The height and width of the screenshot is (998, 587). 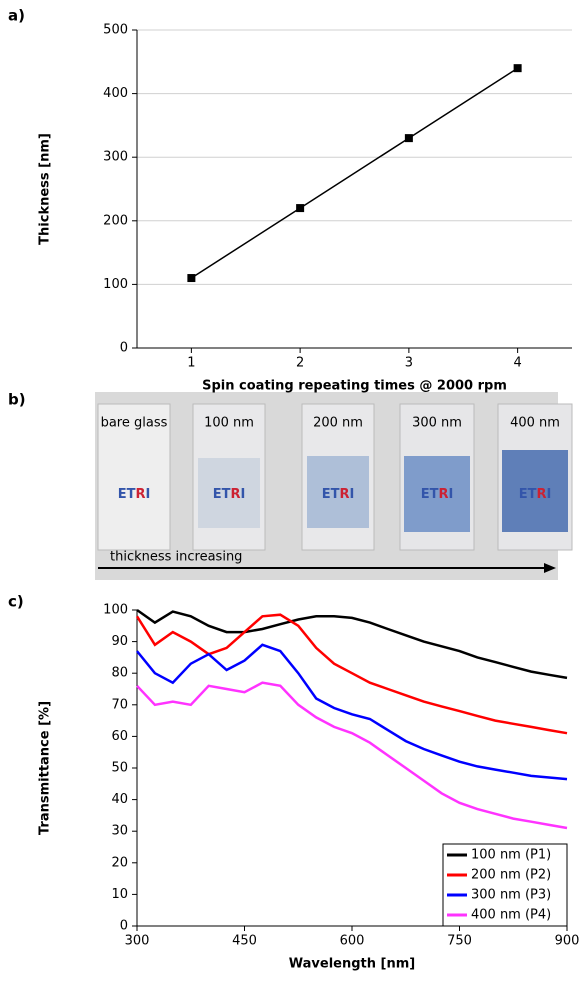 I want to click on x-tick-label: 750, so click(x=459, y=941).